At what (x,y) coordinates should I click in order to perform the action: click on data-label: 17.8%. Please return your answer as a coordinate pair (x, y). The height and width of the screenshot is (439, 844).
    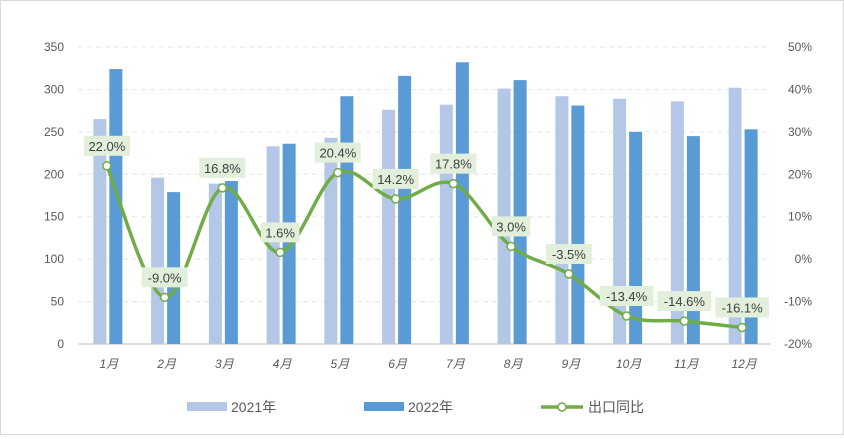
    Looking at the image, I should click on (453, 164).